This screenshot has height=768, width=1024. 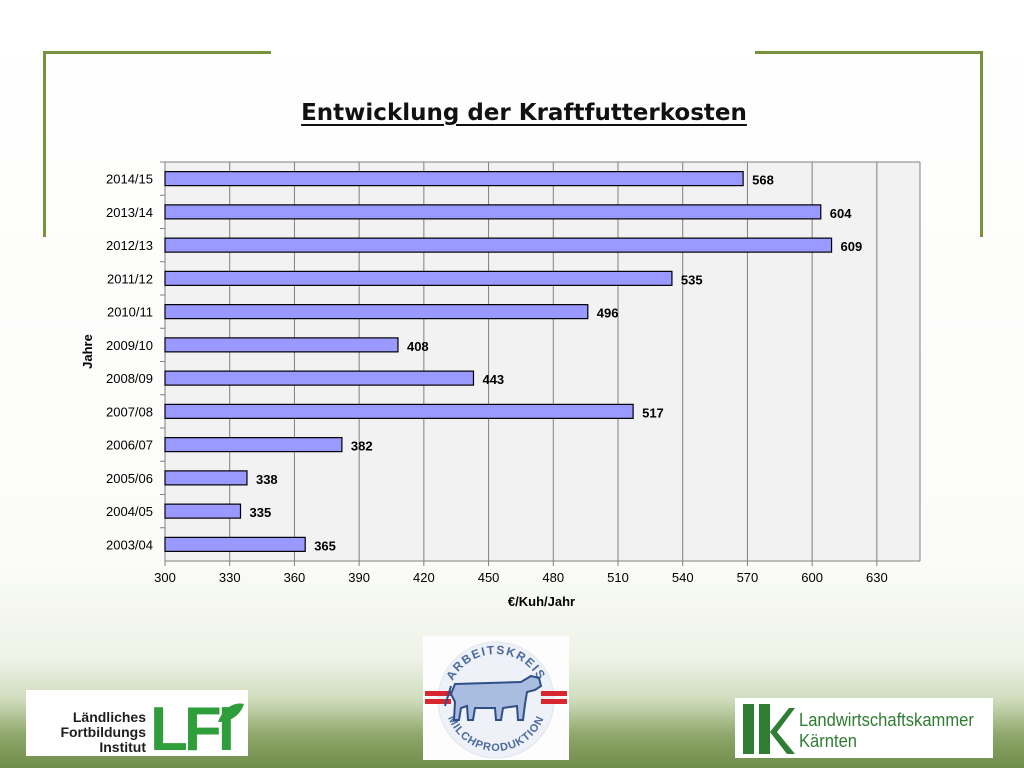 I want to click on frame-top-left, so click(x=157, y=52).